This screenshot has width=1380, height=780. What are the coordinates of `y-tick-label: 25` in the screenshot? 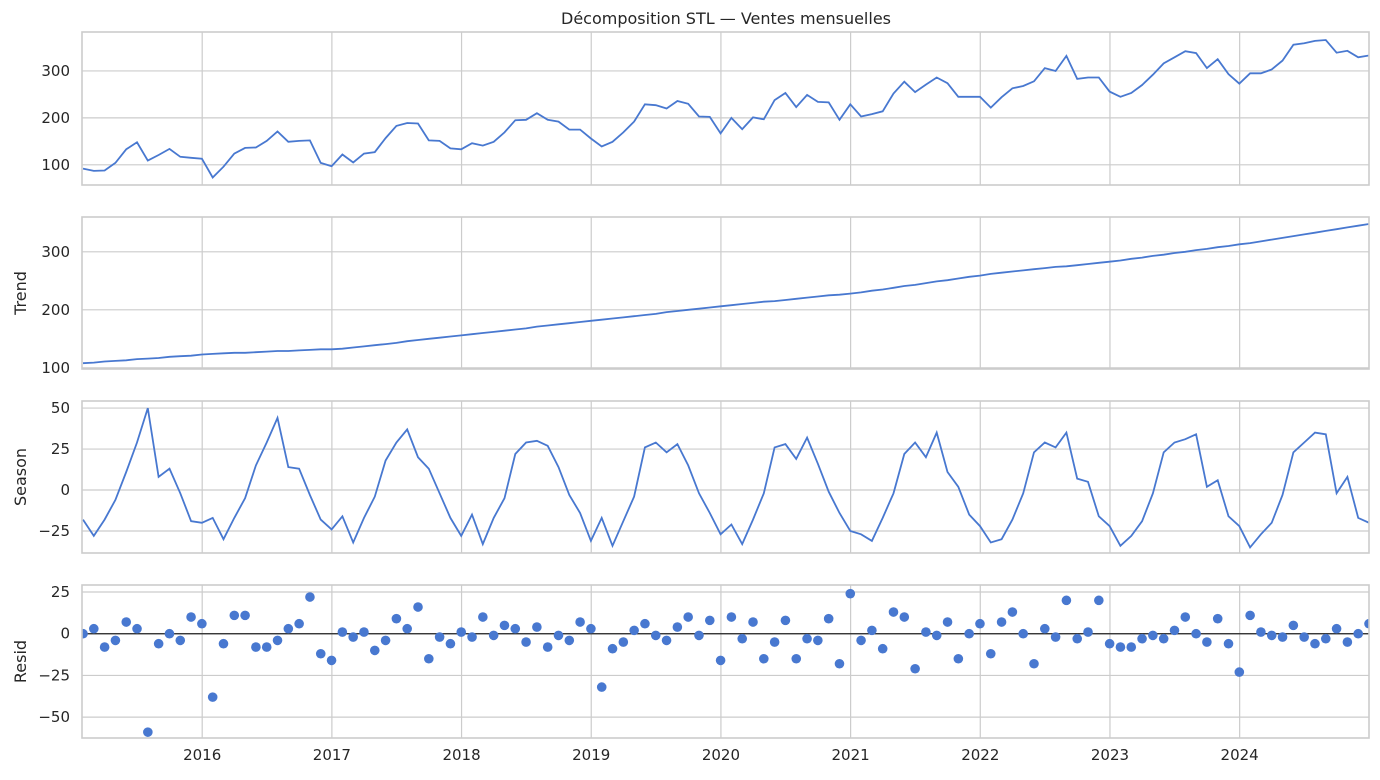 It's located at (60, 449).